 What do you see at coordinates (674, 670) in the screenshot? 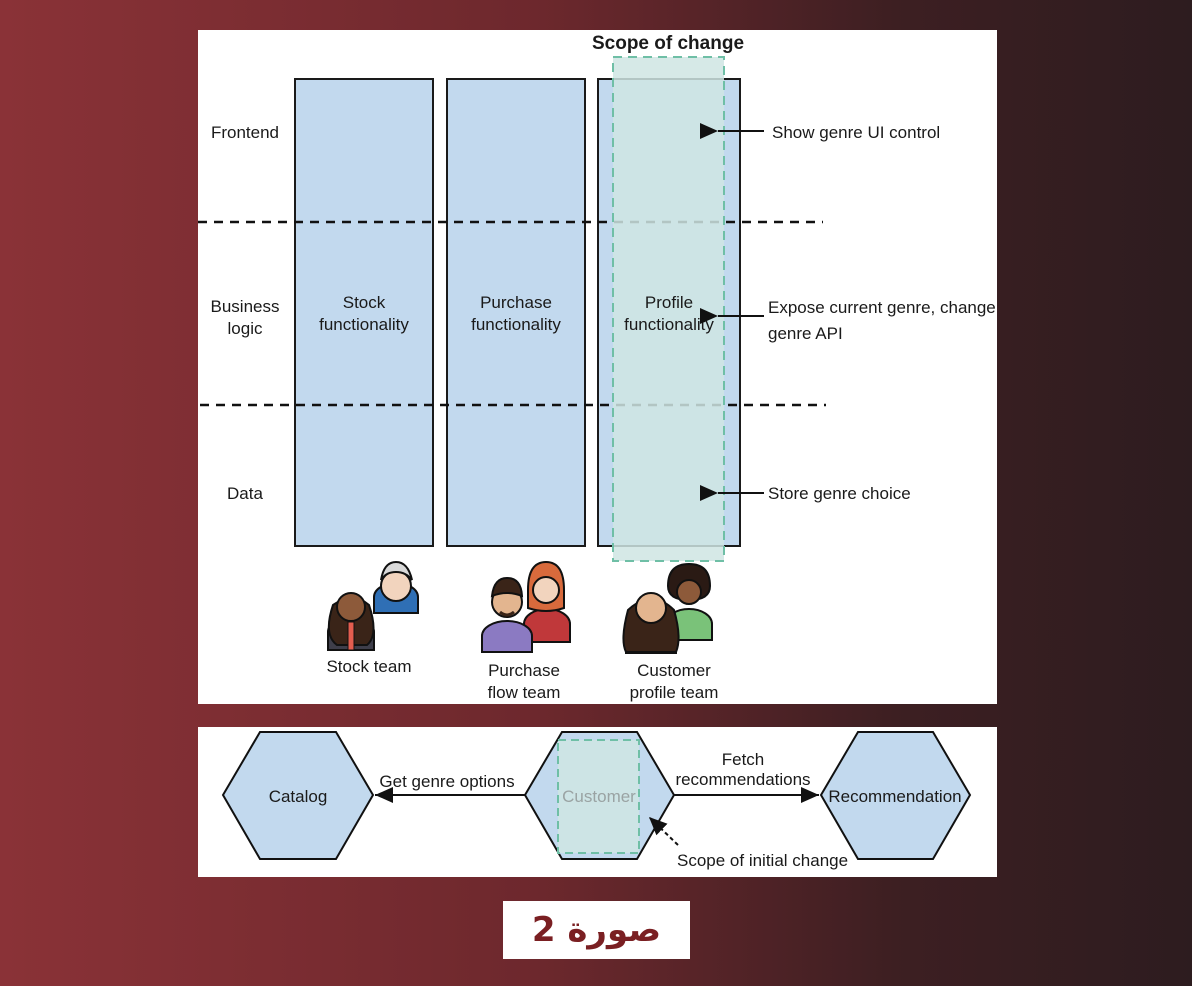
I see `customer-team-label-line1: Customer` at bounding box center [674, 670].